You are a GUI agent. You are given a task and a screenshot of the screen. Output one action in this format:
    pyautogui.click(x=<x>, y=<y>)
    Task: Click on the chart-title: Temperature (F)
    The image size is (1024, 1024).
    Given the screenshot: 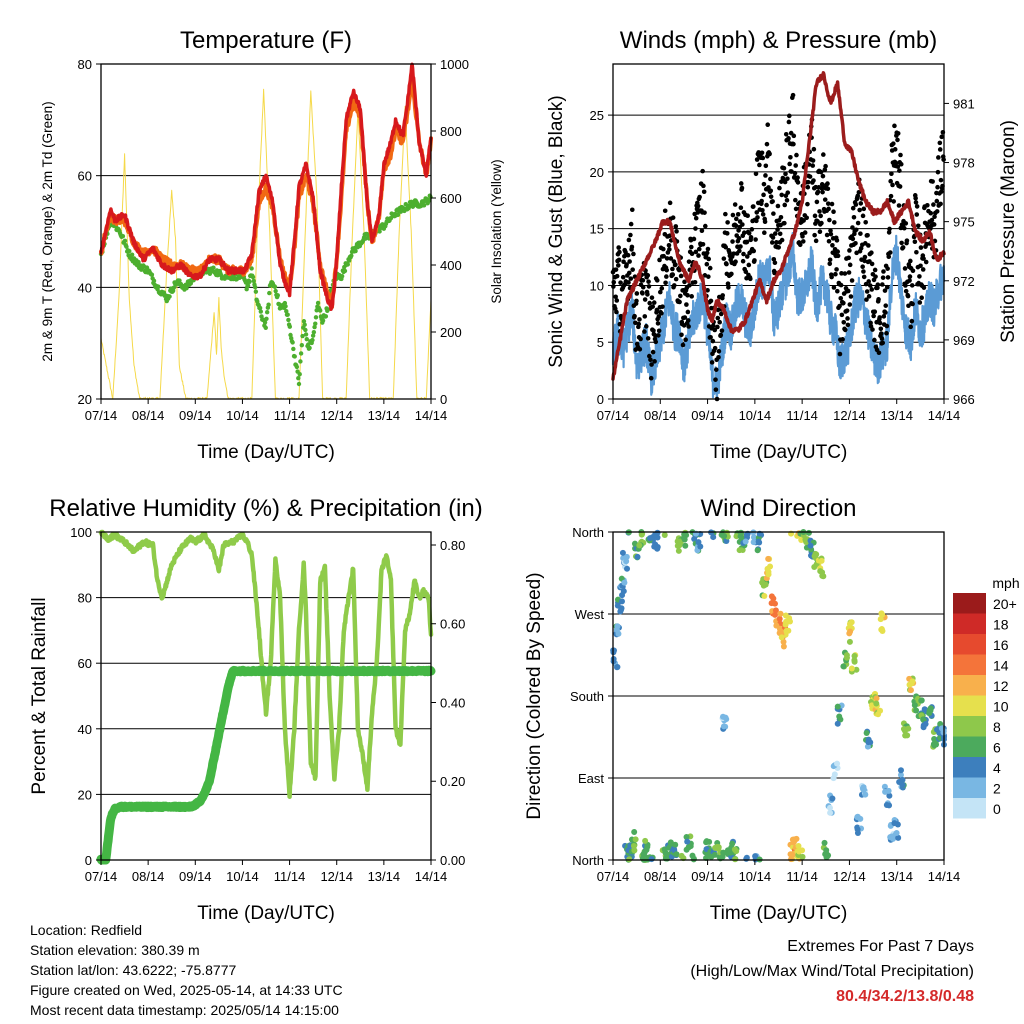 What is the action you would take?
    pyautogui.click(x=266, y=40)
    